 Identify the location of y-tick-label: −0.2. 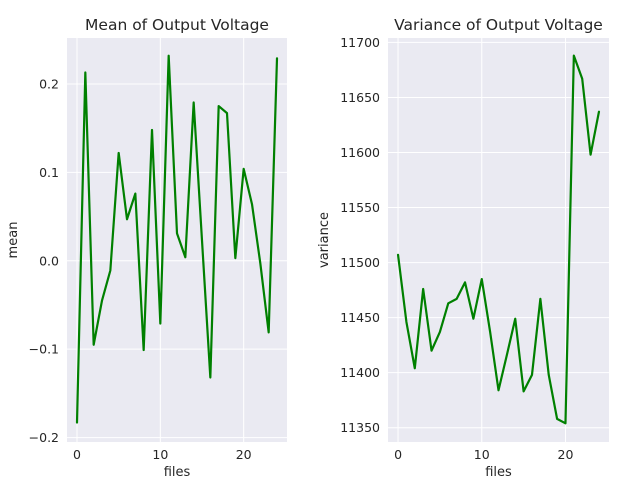
(44, 437).